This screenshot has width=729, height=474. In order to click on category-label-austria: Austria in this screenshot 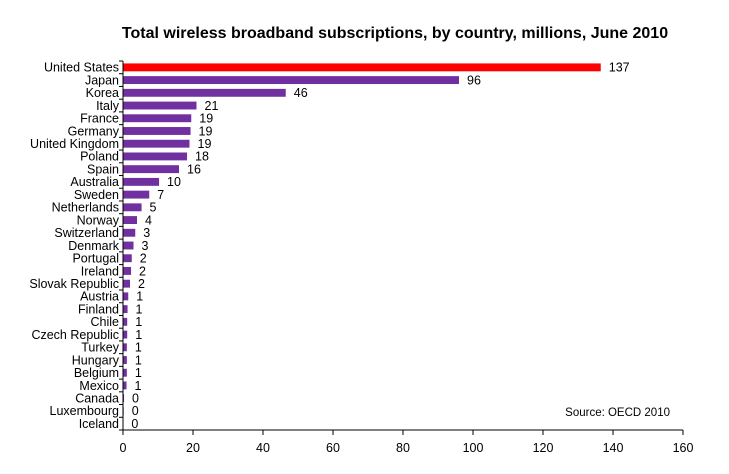, I will do `click(99, 297)`.